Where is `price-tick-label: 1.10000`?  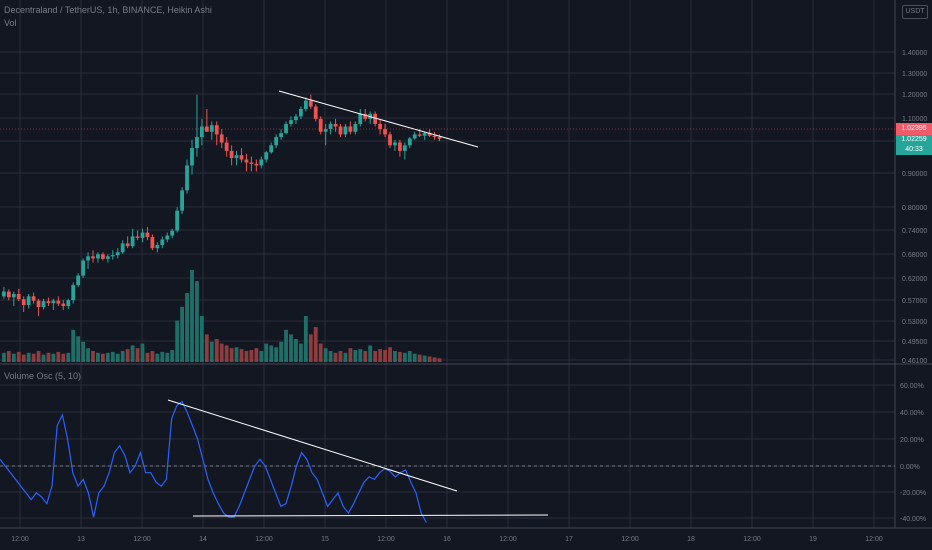
price-tick-label: 1.10000 is located at coordinates (914, 119).